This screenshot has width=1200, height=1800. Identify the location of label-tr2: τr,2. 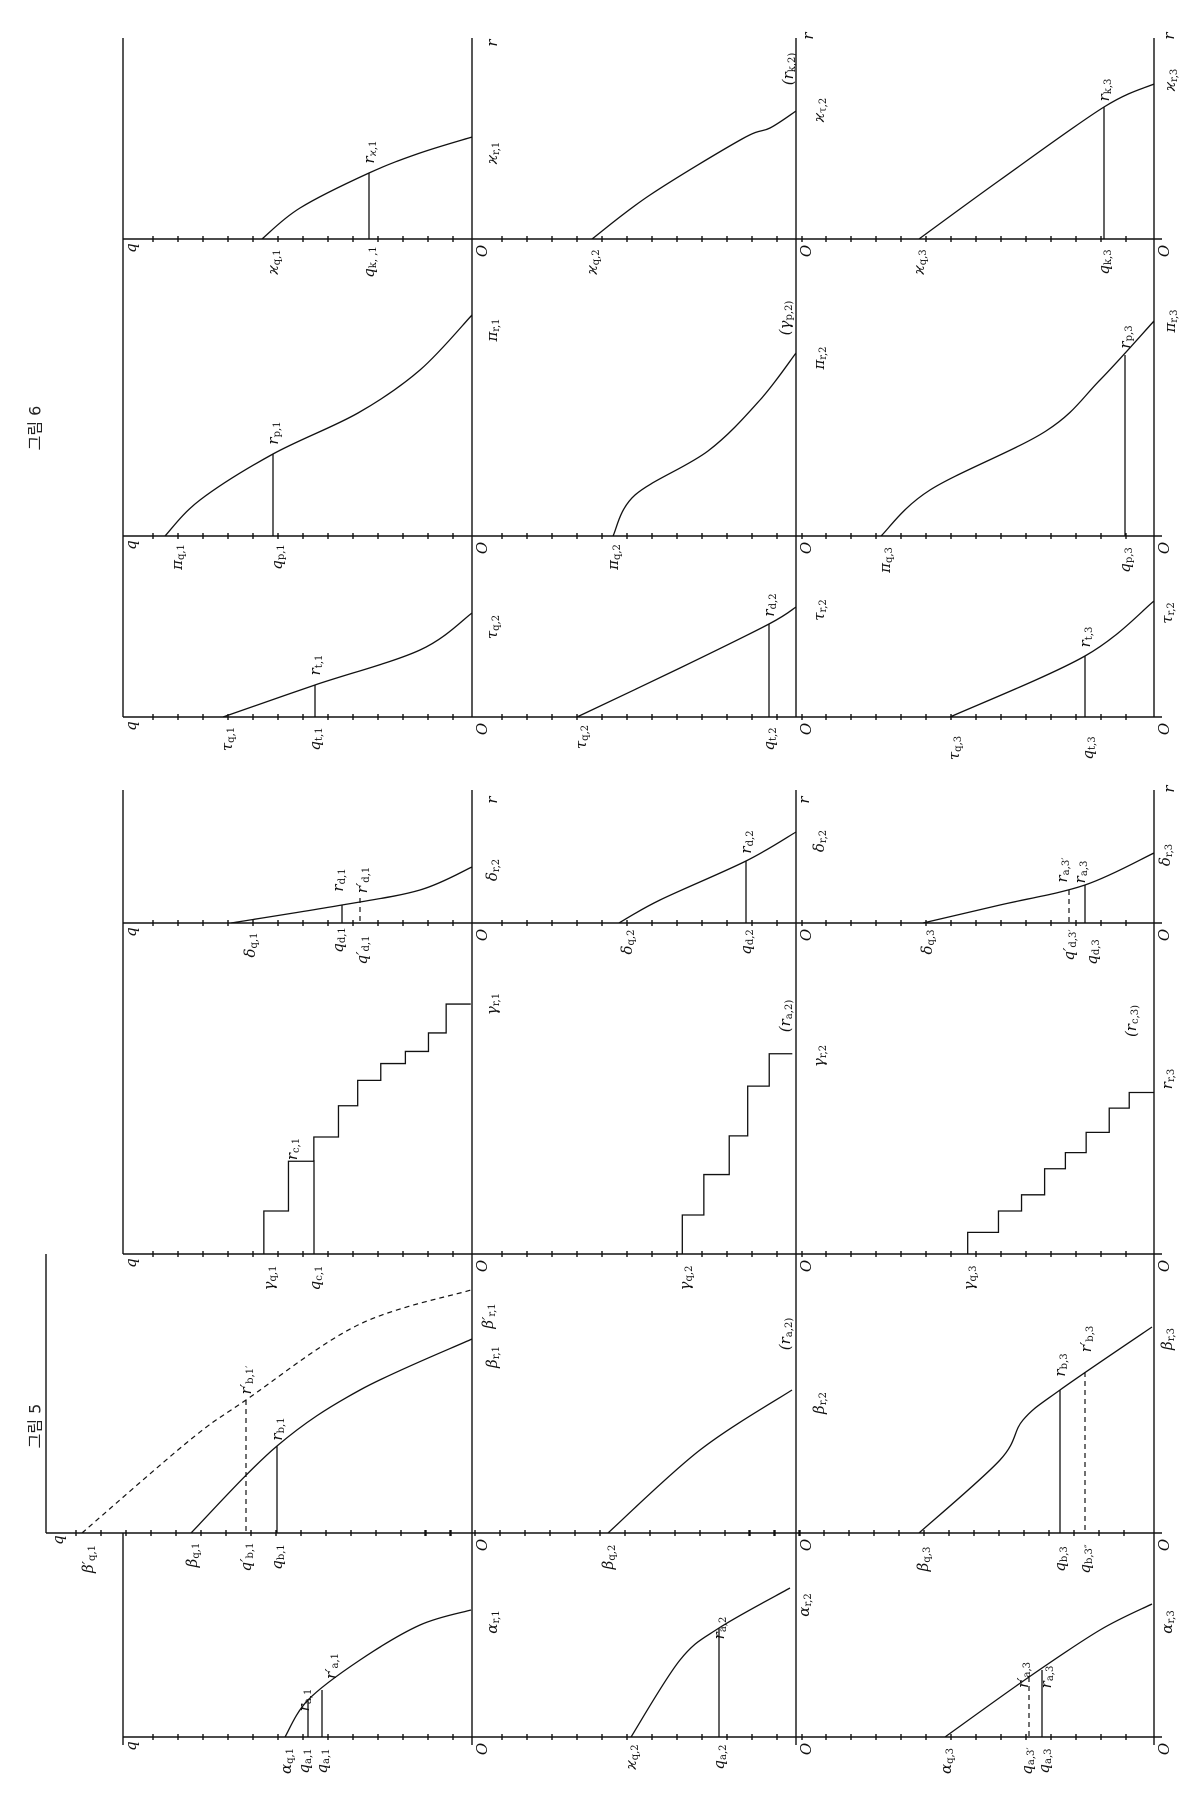
(819, 610).